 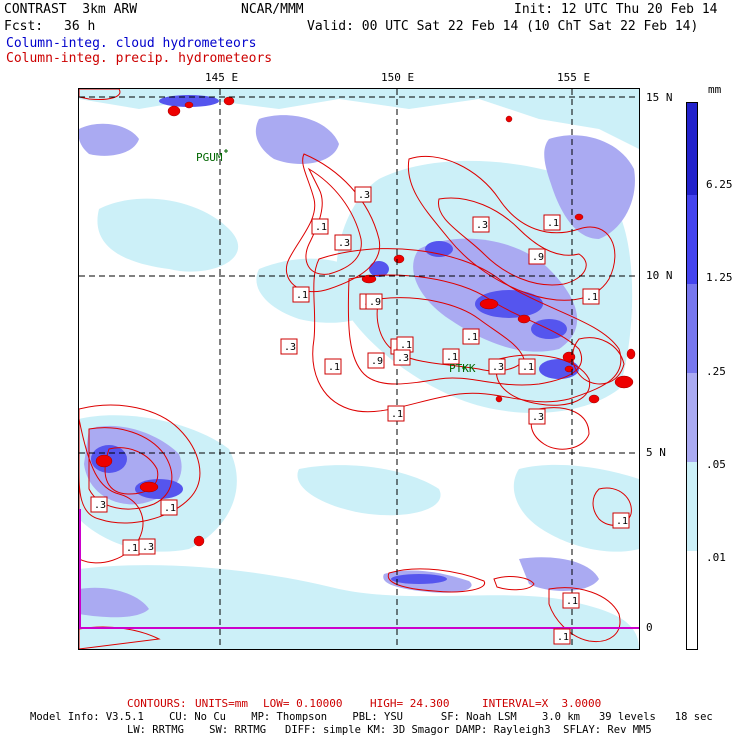 I want to click on lat-label-5n: 5 N, so click(x=656, y=452).